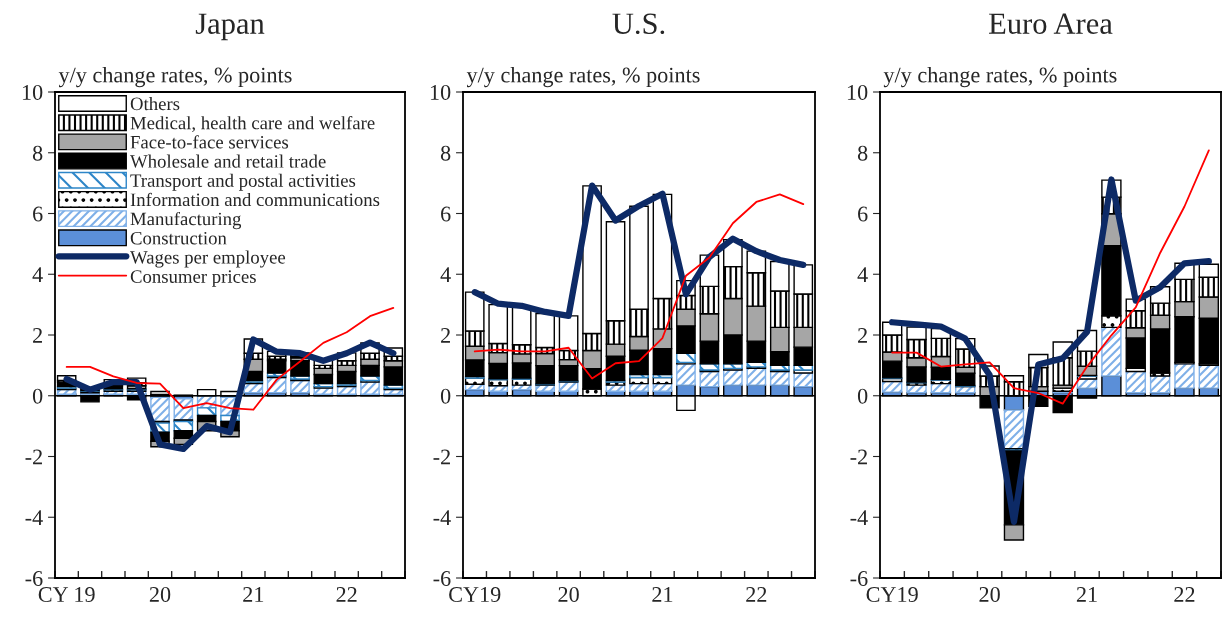  I want to click on legend-label: Wholesale and retail trade, so click(228, 161).